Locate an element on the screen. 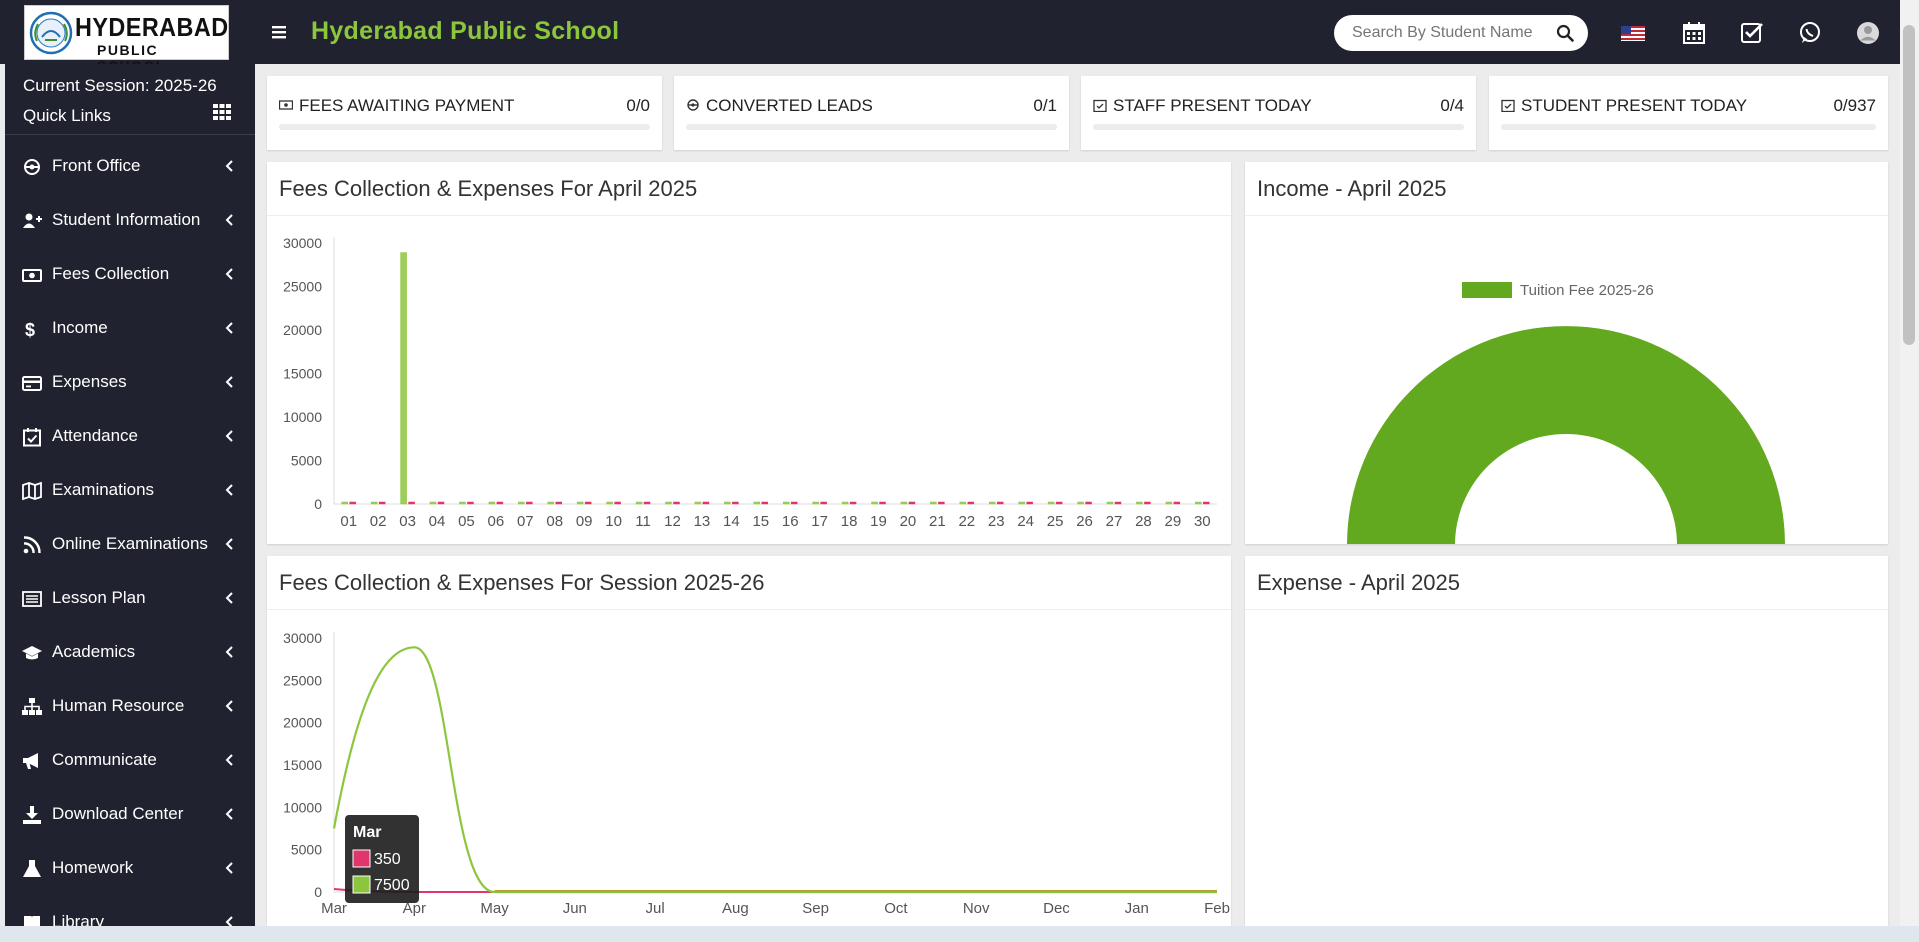 Image resolution: width=1919 pixels, height=942 pixels. sidebar-item-library: Library is located at coordinates (130, 911).